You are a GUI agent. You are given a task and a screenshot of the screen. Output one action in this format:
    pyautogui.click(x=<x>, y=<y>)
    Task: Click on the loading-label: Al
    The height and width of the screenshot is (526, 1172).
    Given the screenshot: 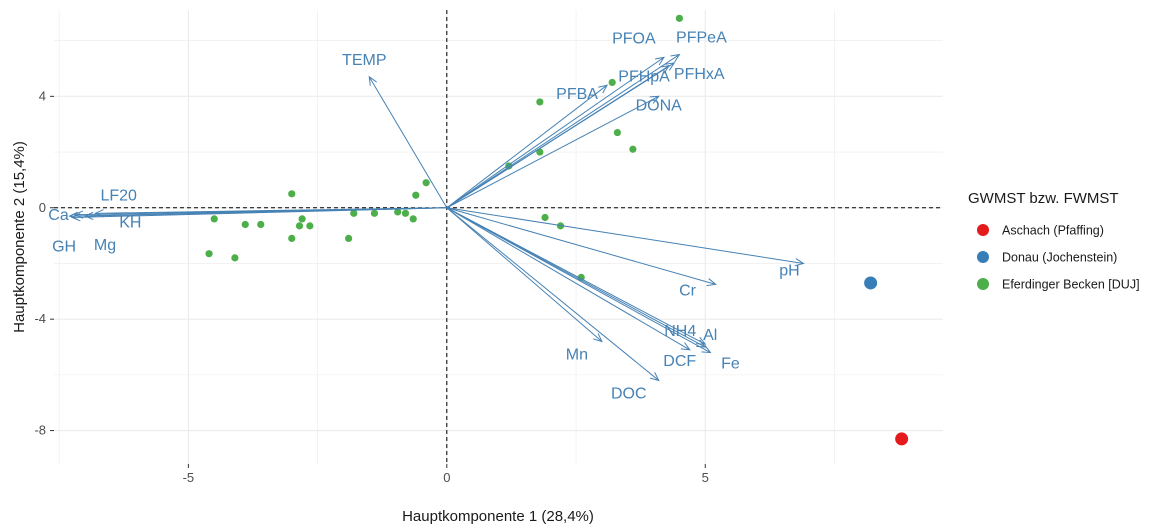 What is the action you would take?
    pyautogui.click(x=710, y=335)
    